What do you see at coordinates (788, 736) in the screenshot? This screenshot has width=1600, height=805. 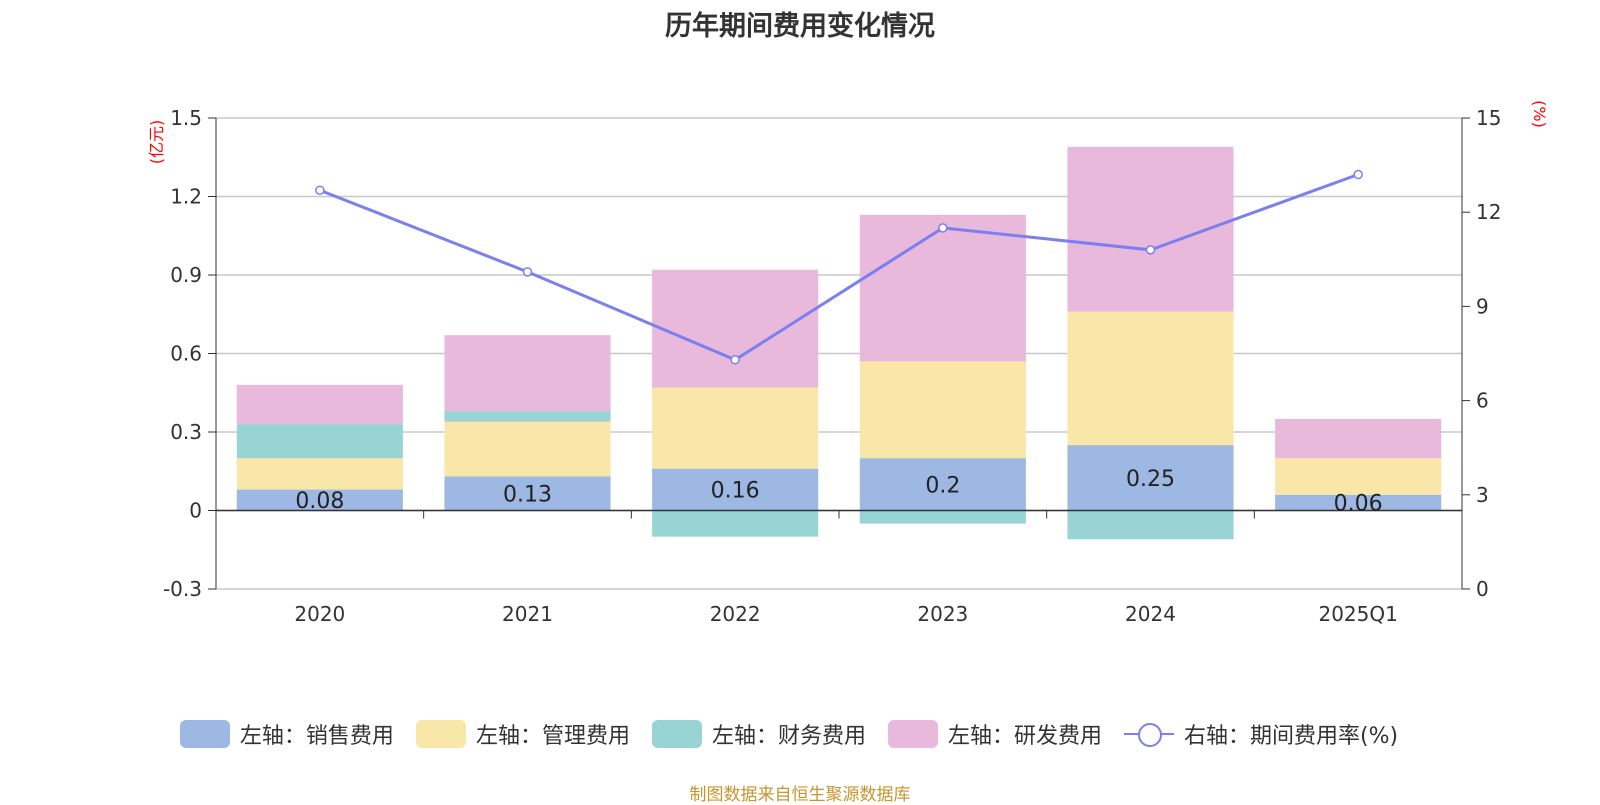 I see `legend-label-finance: 左轴：财务费用` at bounding box center [788, 736].